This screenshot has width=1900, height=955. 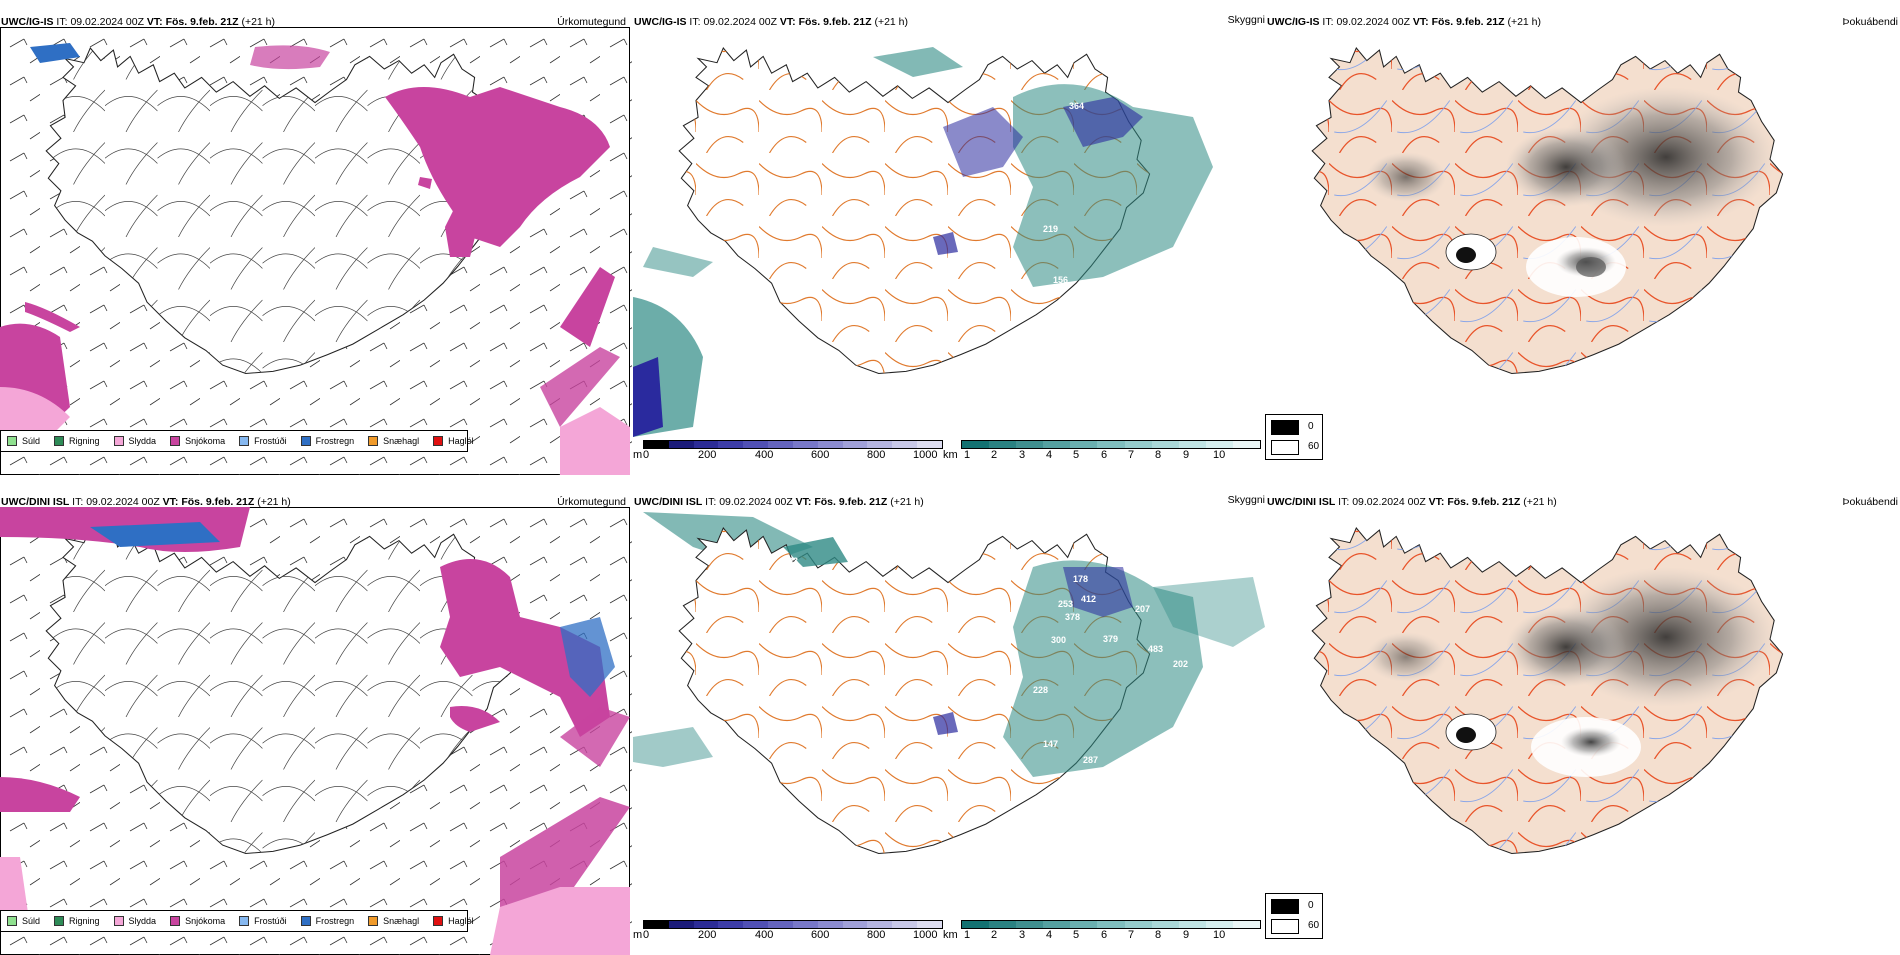 I want to click on visibility-tick: 1, so click(x=967, y=455).